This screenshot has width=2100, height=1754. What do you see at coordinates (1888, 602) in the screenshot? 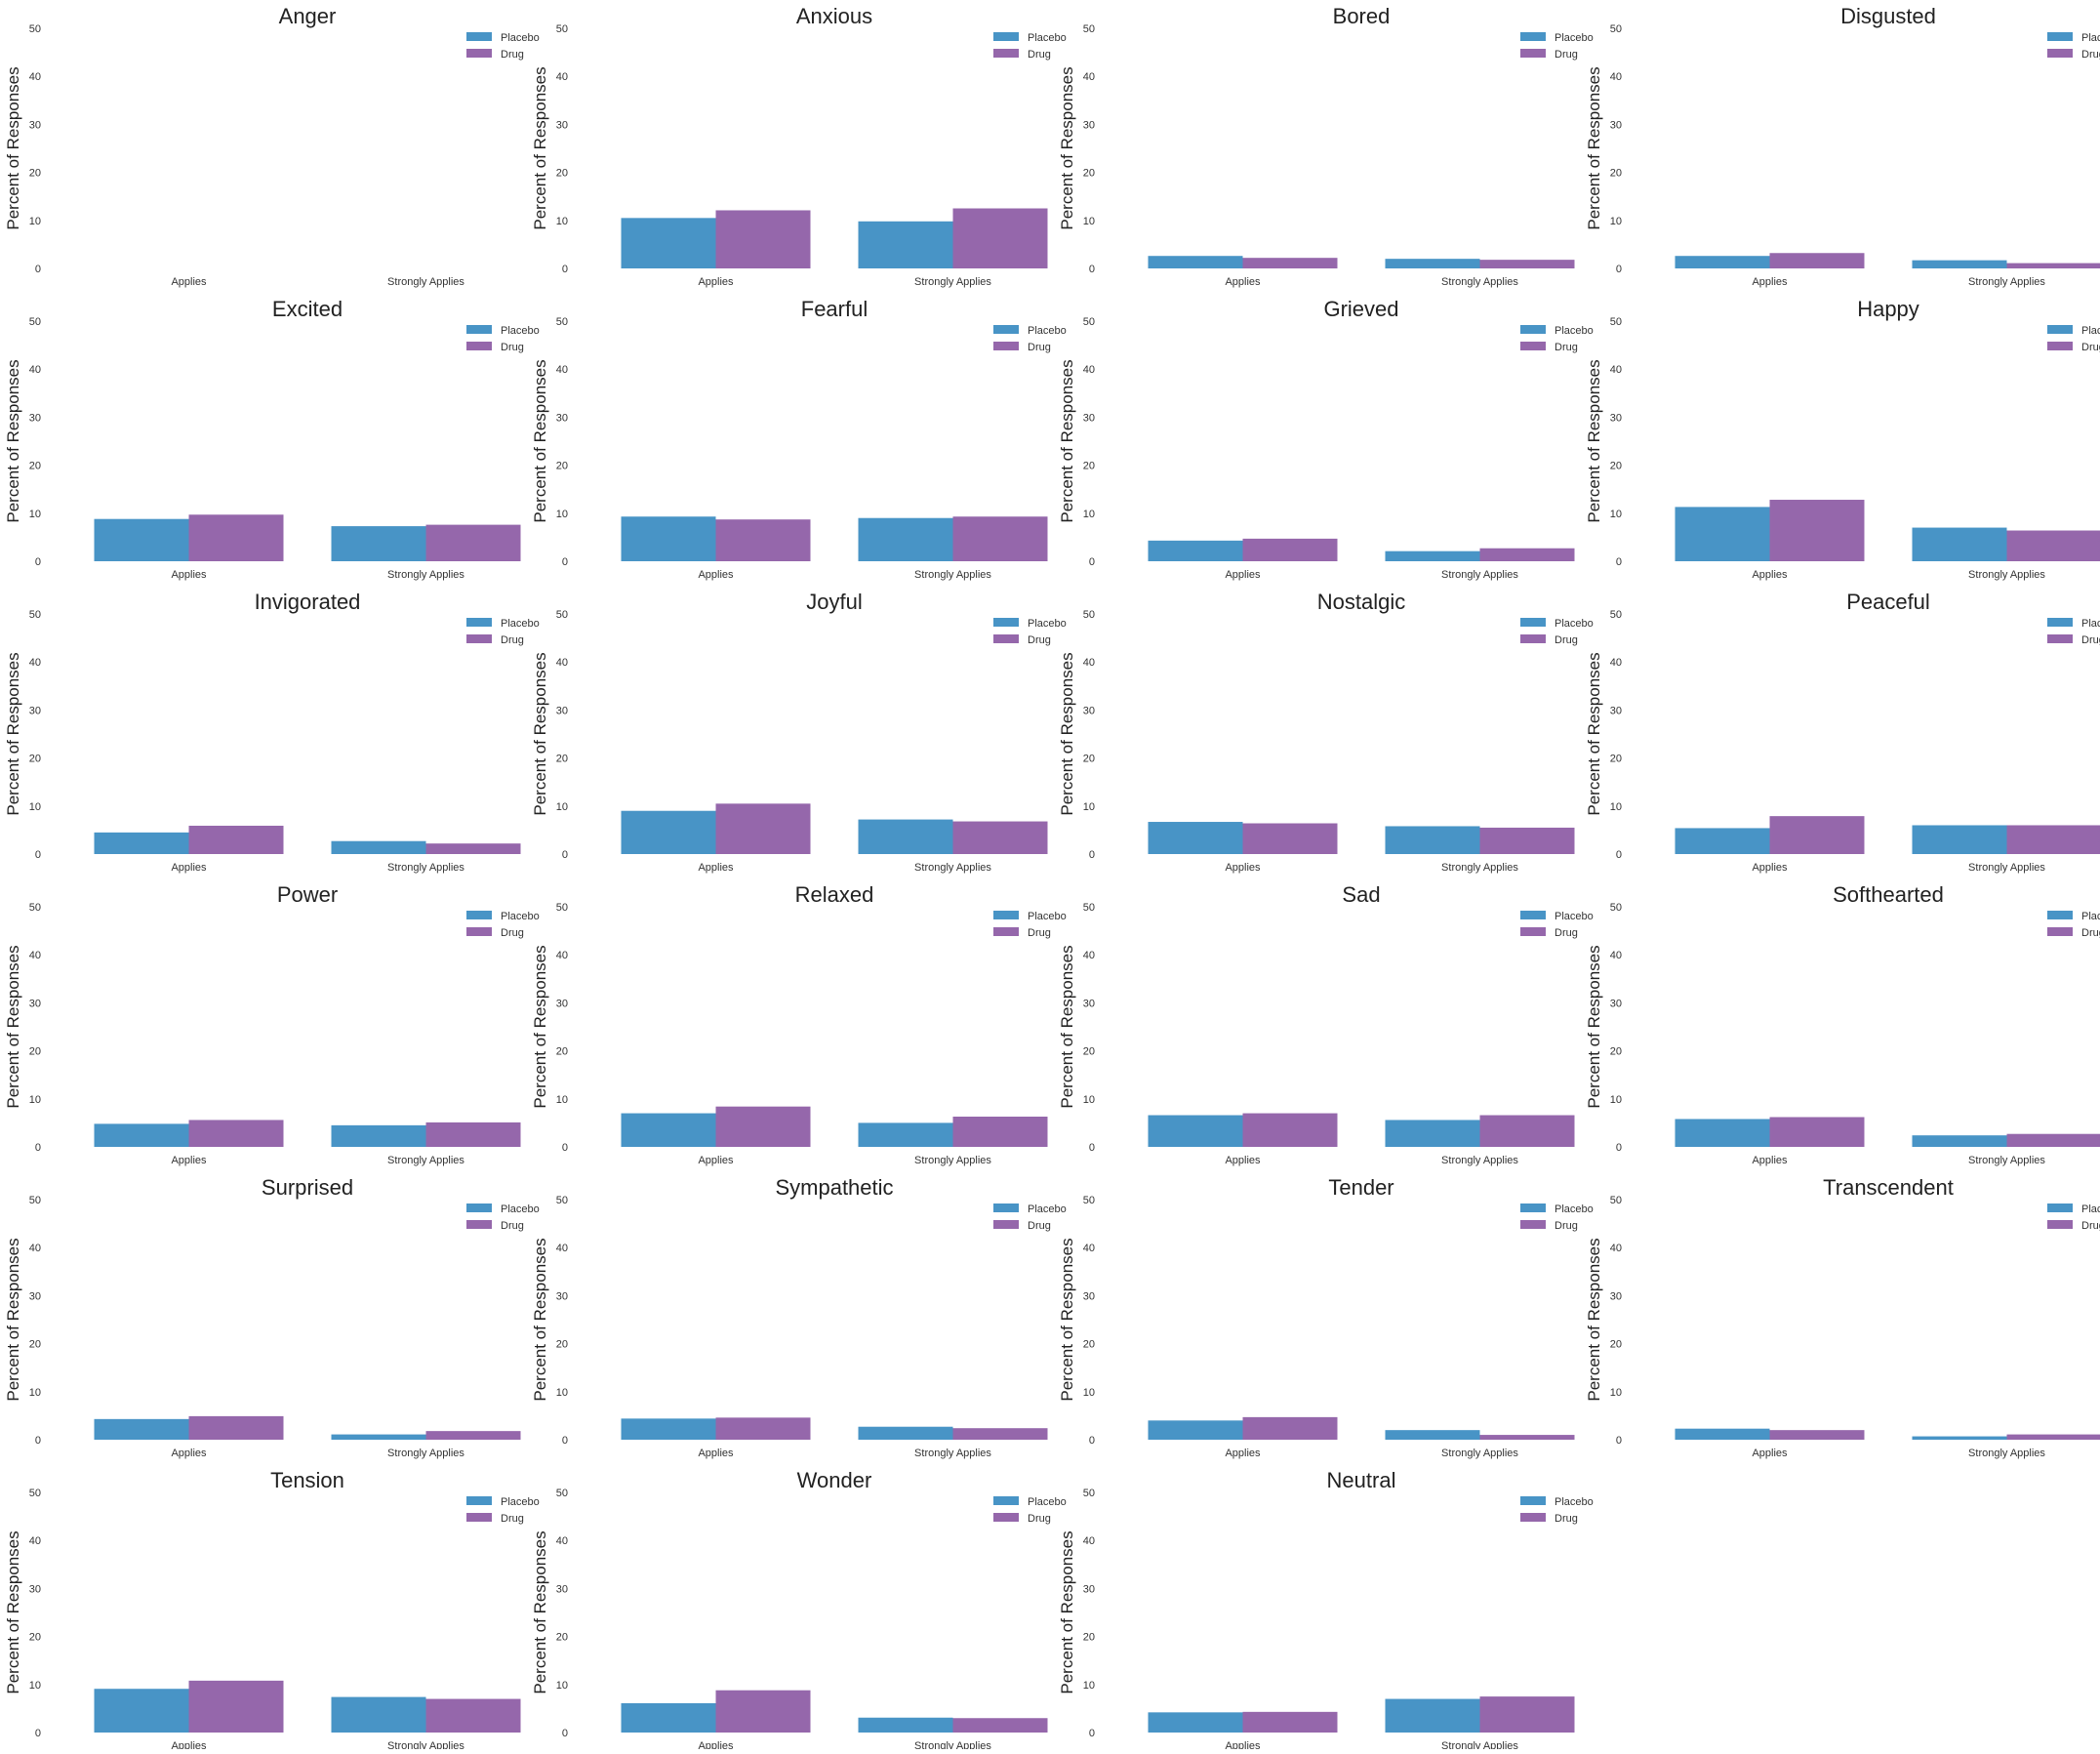
I see `panel-title: Peaceful` at bounding box center [1888, 602].